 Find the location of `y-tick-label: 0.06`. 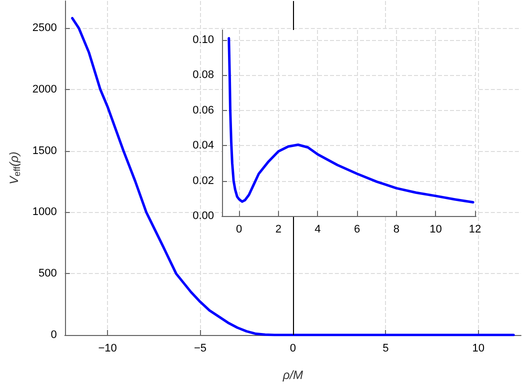

y-tick-label: 0.06 is located at coordinates (203, 110).